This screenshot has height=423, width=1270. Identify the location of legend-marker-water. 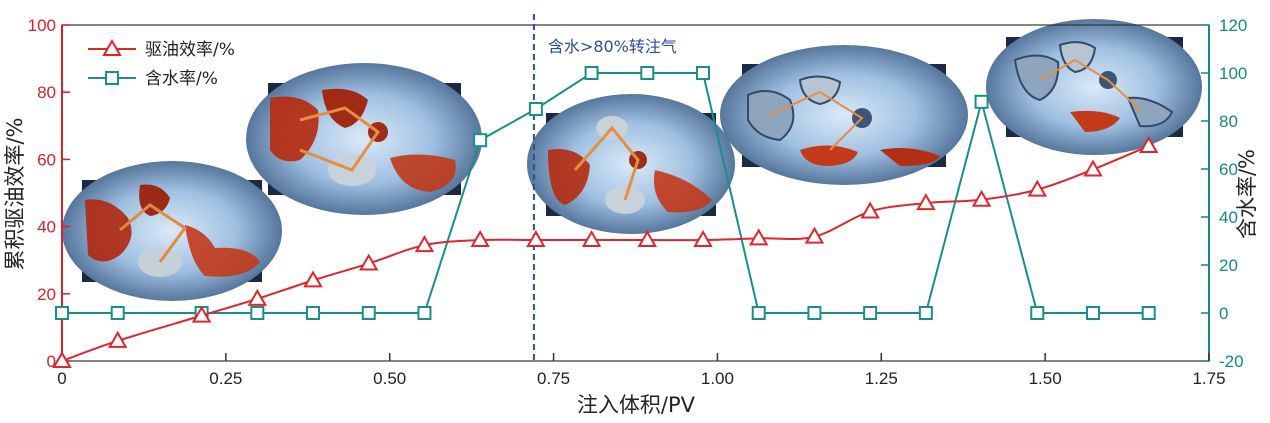
(112, 78).